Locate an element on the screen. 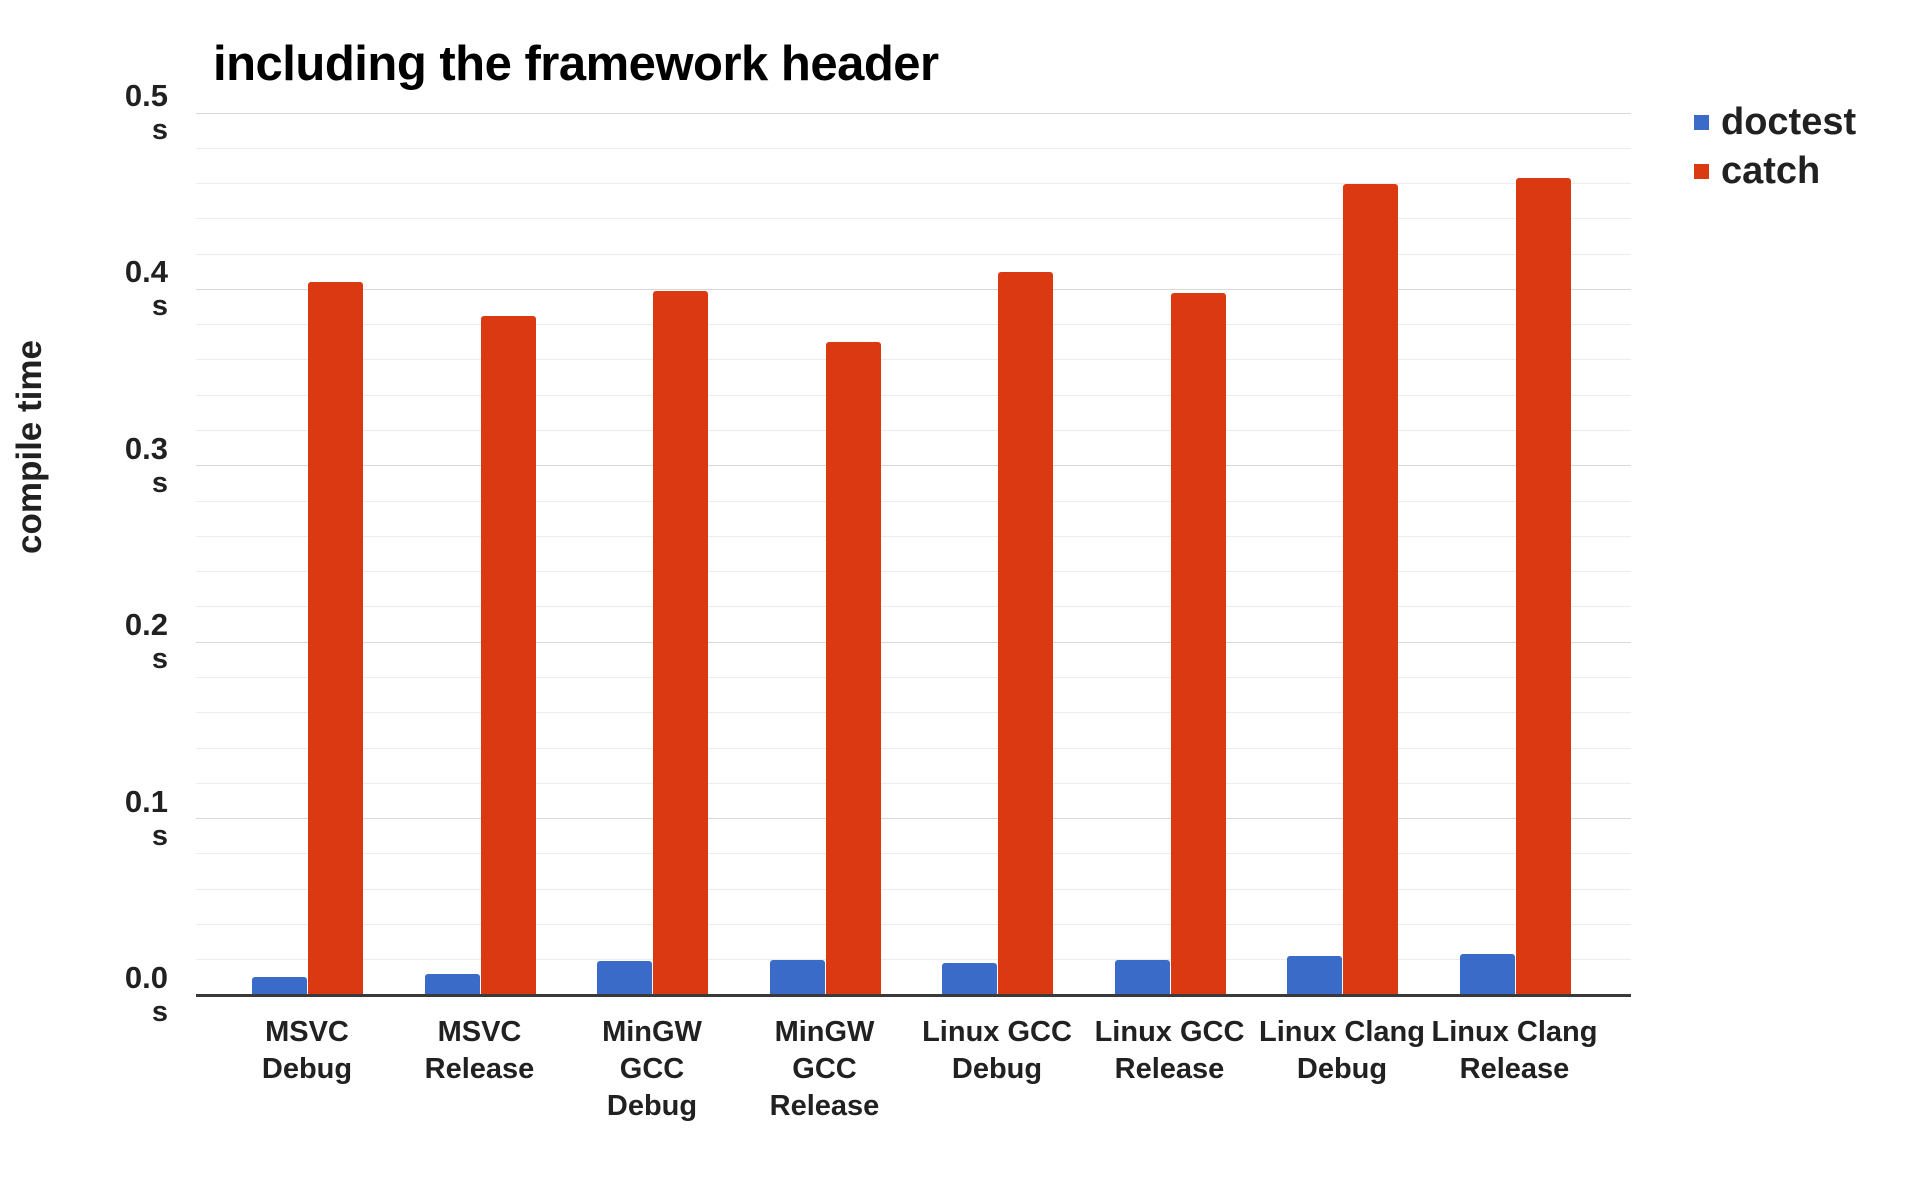 The height and width of the screenshot is (1200, 1920). x-category-label: Linux GCC Debug is located at coordinates (997, 1050).